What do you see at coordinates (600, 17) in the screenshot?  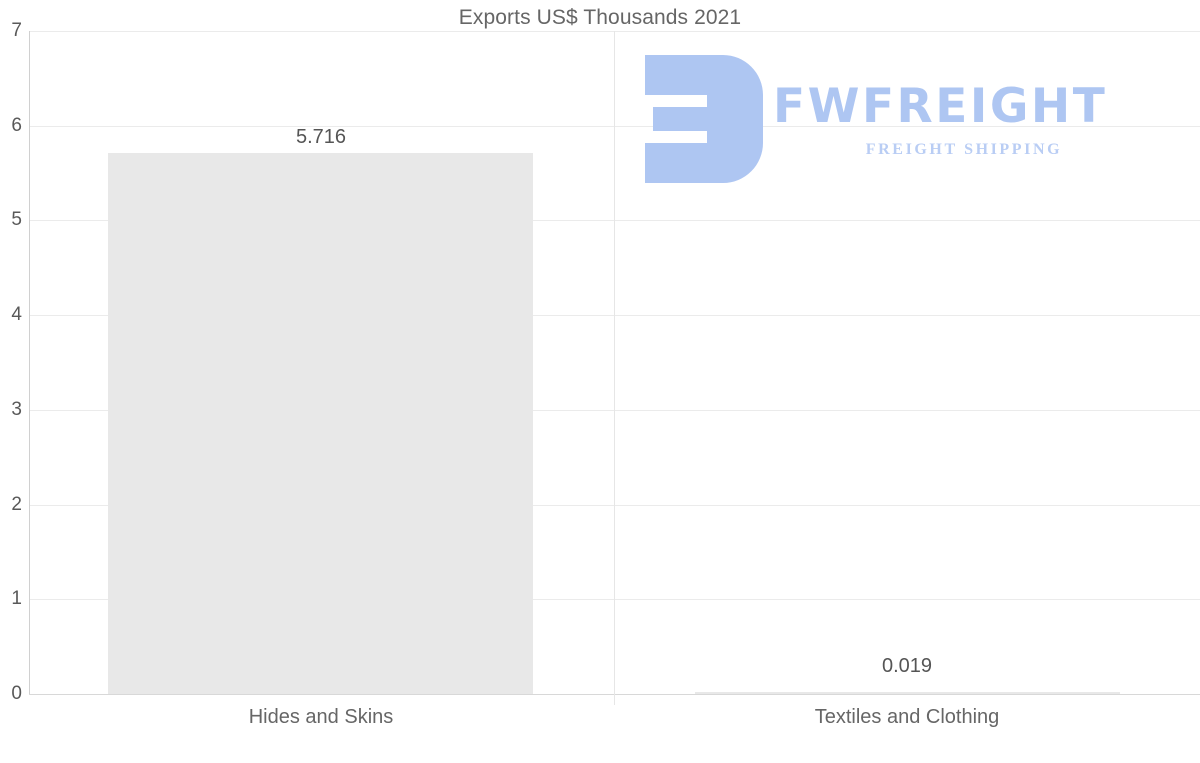 I see `chart-title: Exports US$ Thousands 2021` at bounding box center [600, 17].